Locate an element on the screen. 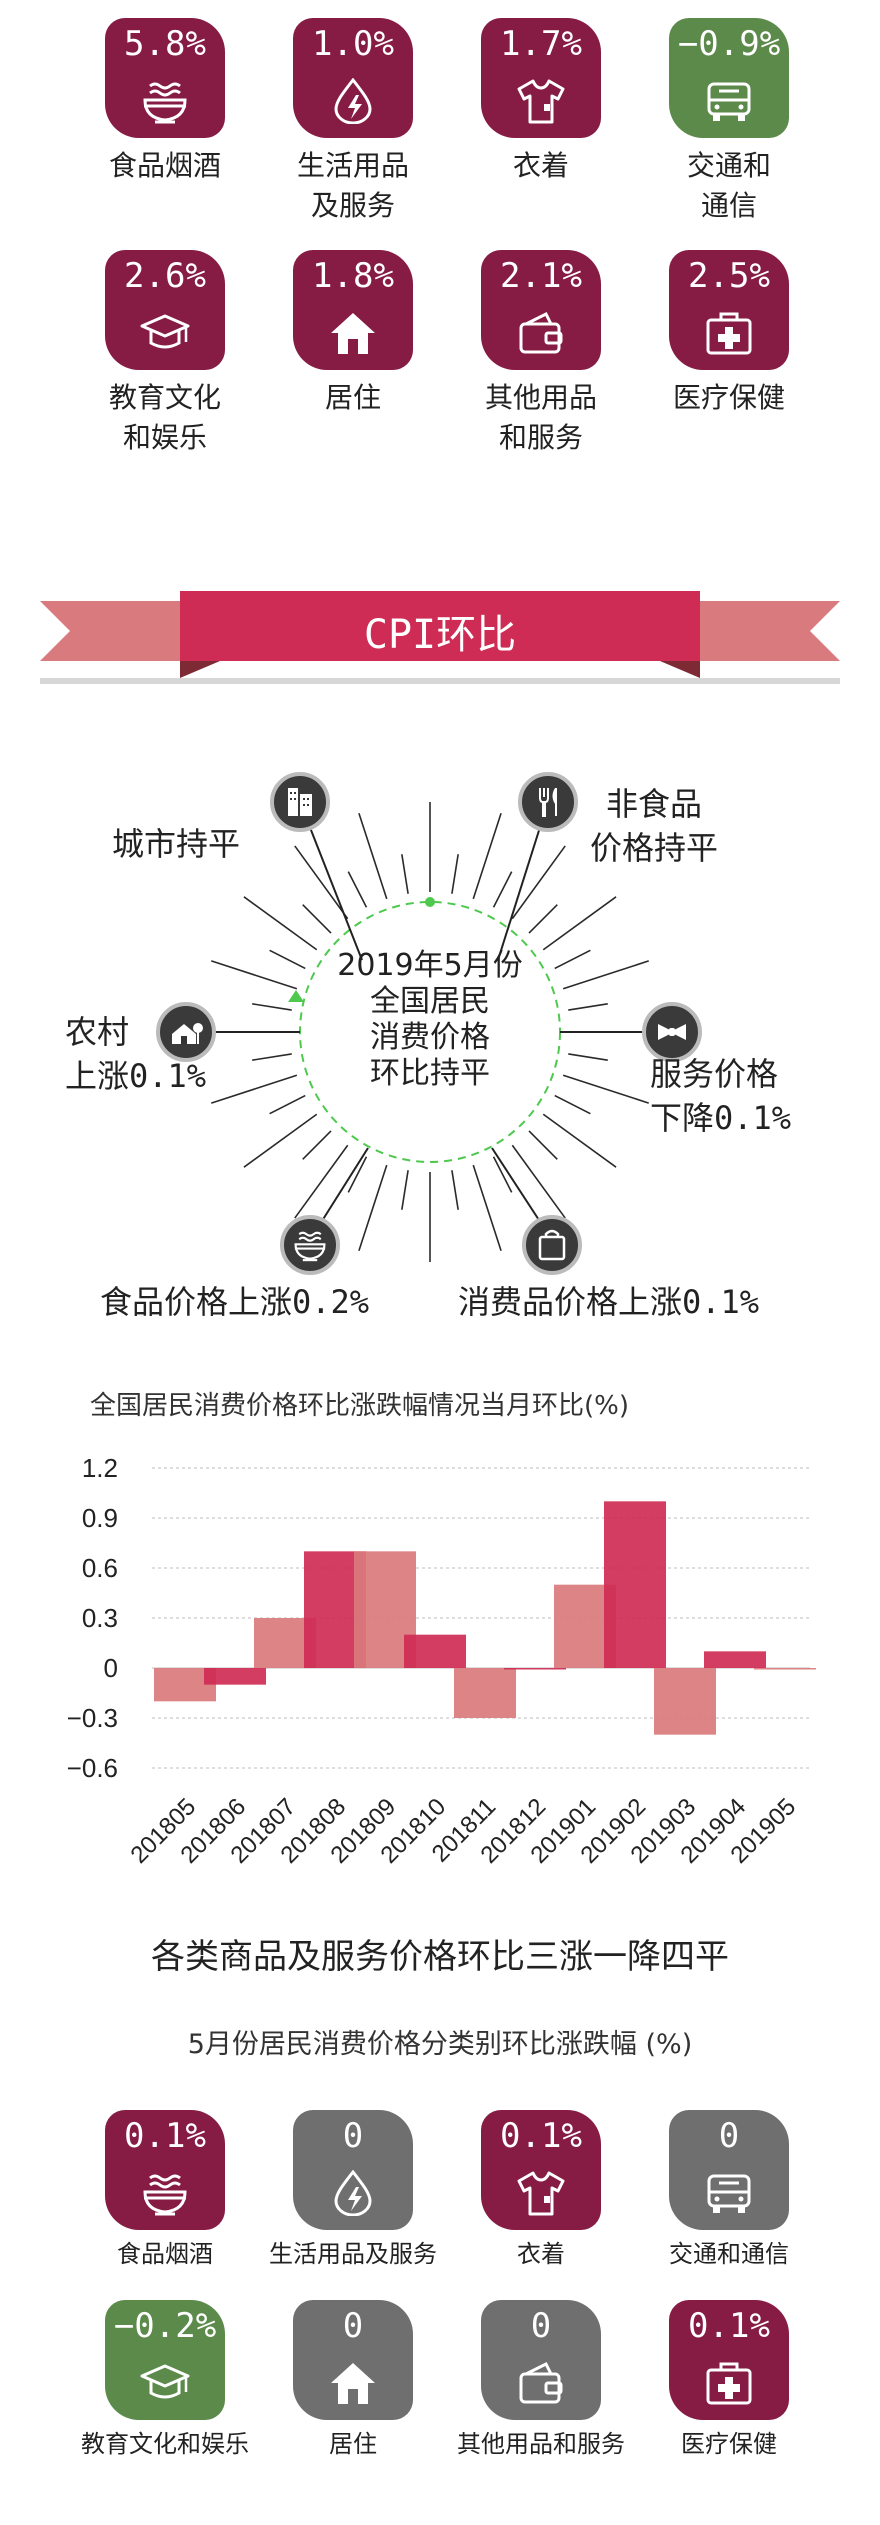 Image resolution: width=880 pixels, height=2525 pixels. y-tick-label: 0 is located at coordinates (111, 1668).